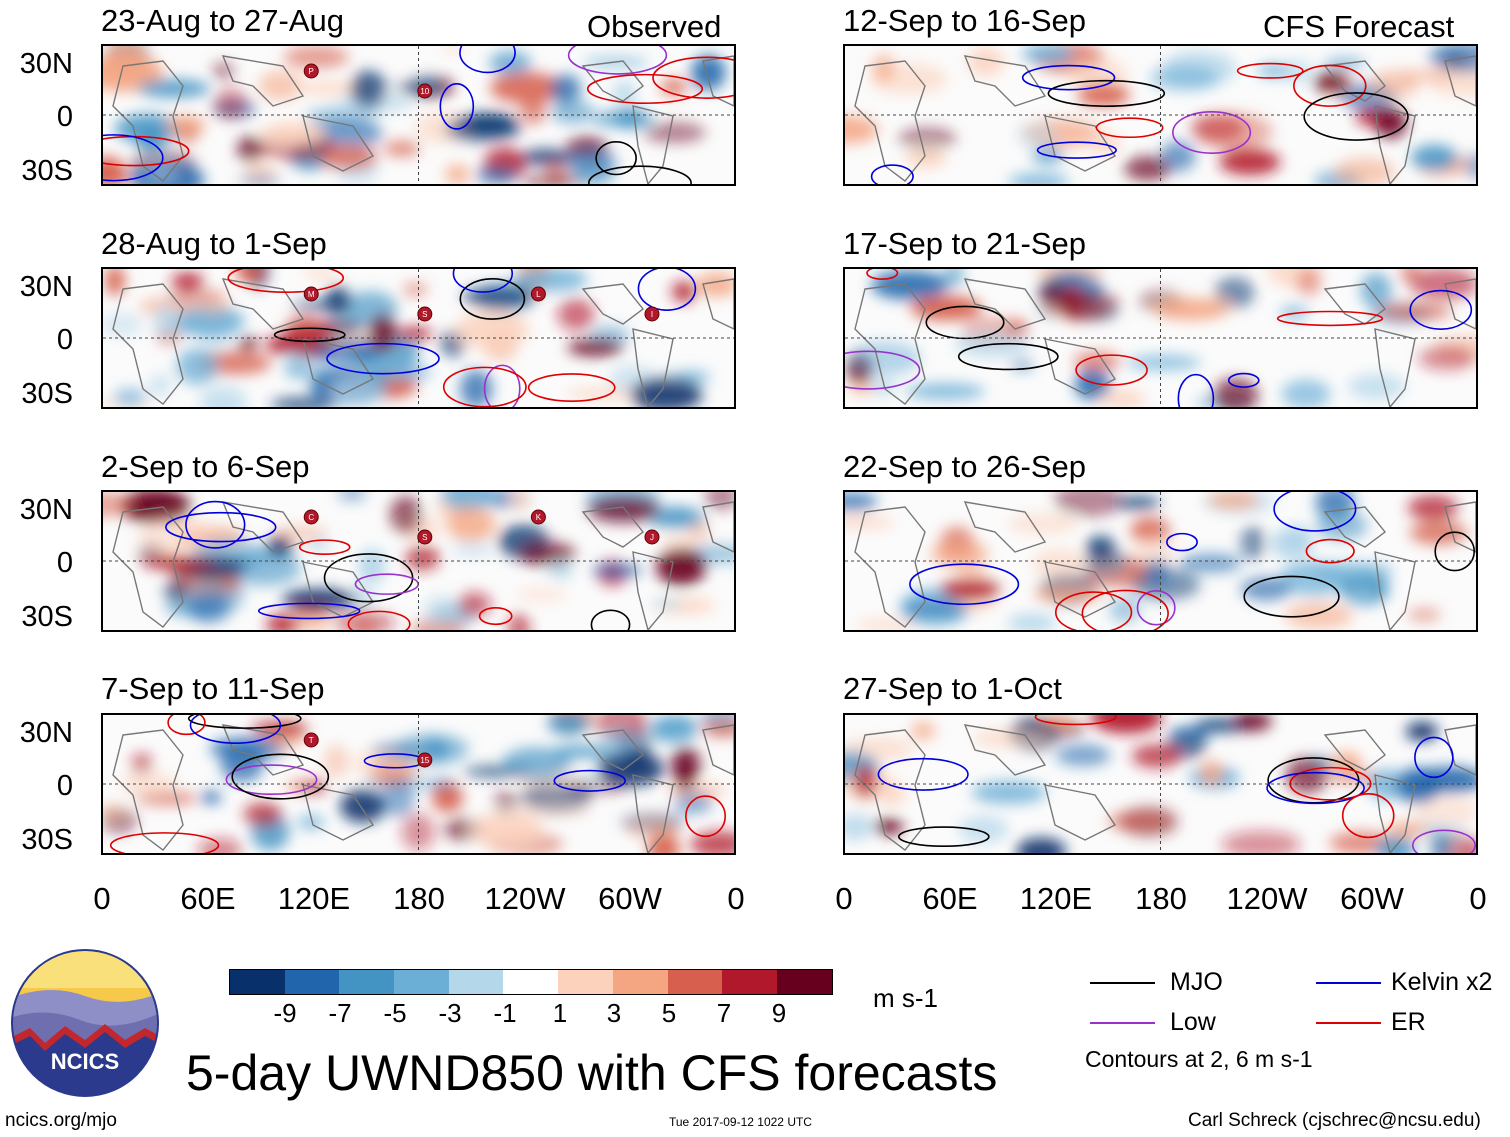 The width and height of the screenshot is (1510, 1137). Describe the element at coordinates (205, 466) in the screenshot. I see `panel-title-3: 2-Sep to 6-Sep` at that location.